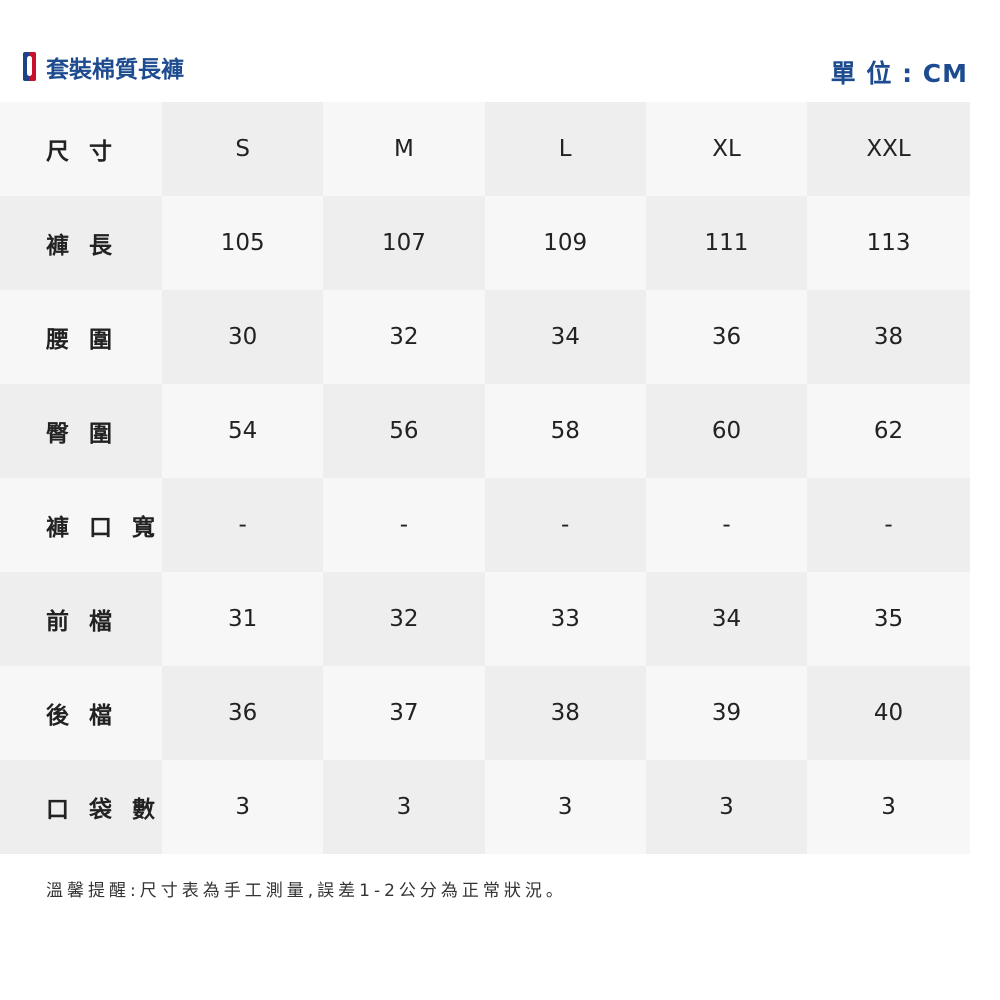 This screenshot has height=1000, width=1000. Describe the element at coordinates (81, 149) in the screenshot. I see `row-label: 尺 寸` at that location.